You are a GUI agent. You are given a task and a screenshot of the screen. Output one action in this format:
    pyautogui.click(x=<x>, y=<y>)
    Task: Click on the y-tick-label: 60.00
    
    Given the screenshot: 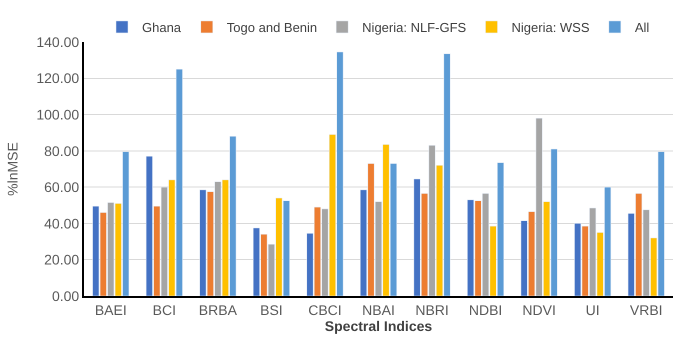 What is the action you would take?
    pyautogui.click(x=62, y=187)
    